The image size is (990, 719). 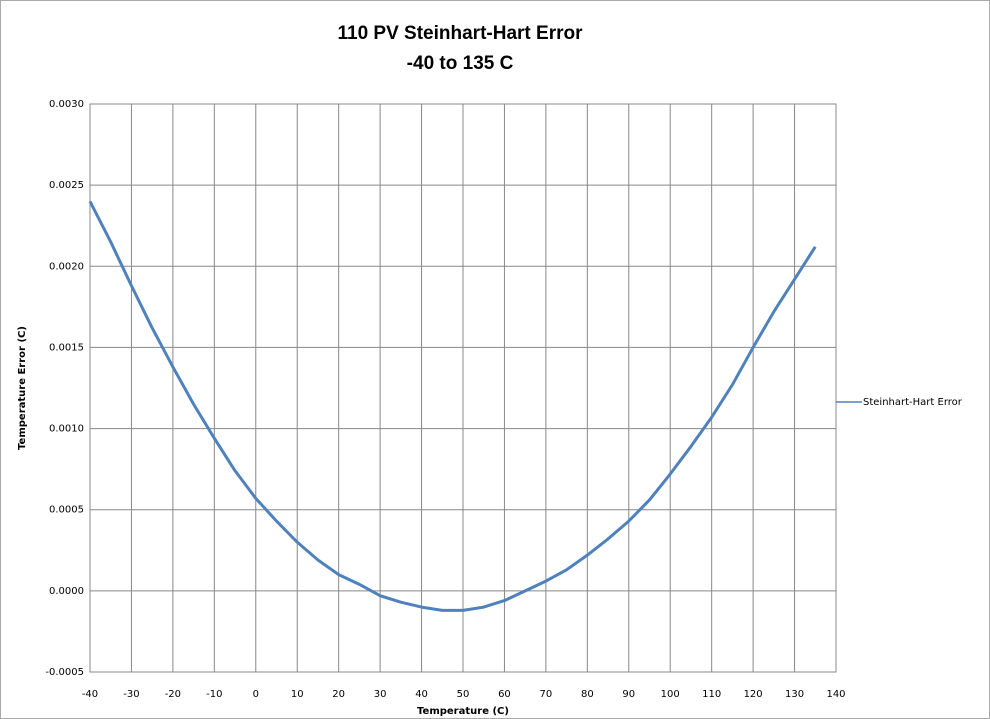 What do you see at coordinates (256, 694) in the screenshot?
I see `x-tick-label: 0` at bounding box center [256, 694].